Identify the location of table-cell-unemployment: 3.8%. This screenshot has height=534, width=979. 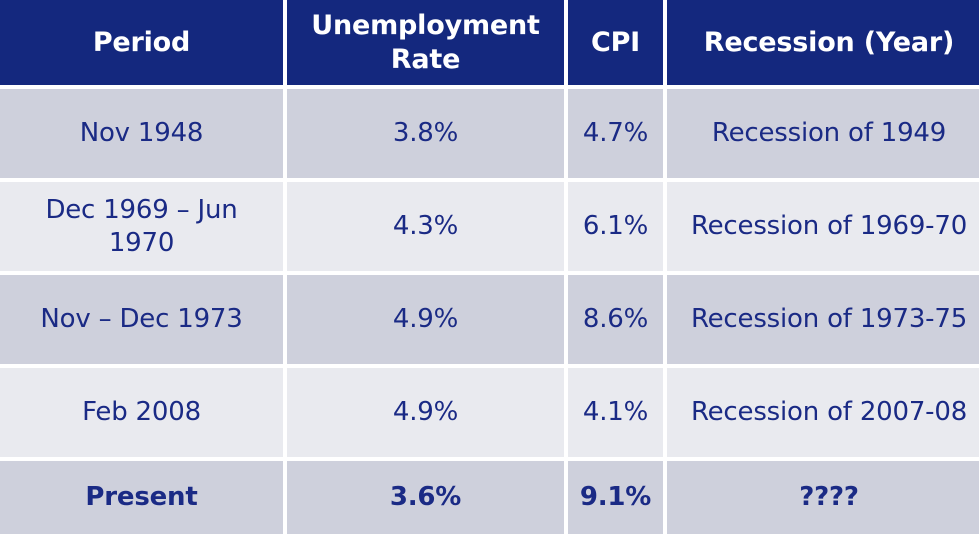
(425, 133).